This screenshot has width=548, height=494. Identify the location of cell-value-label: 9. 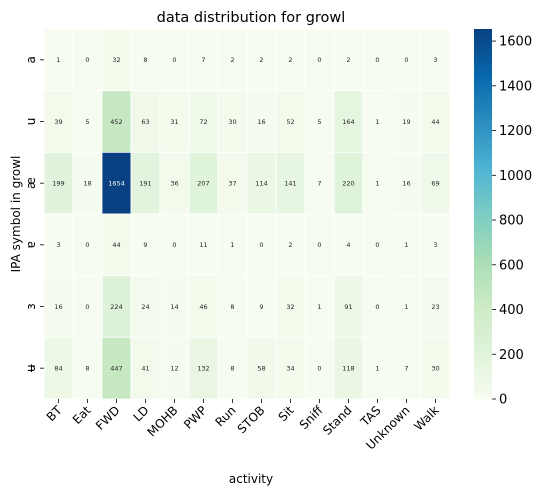
(261, 307).